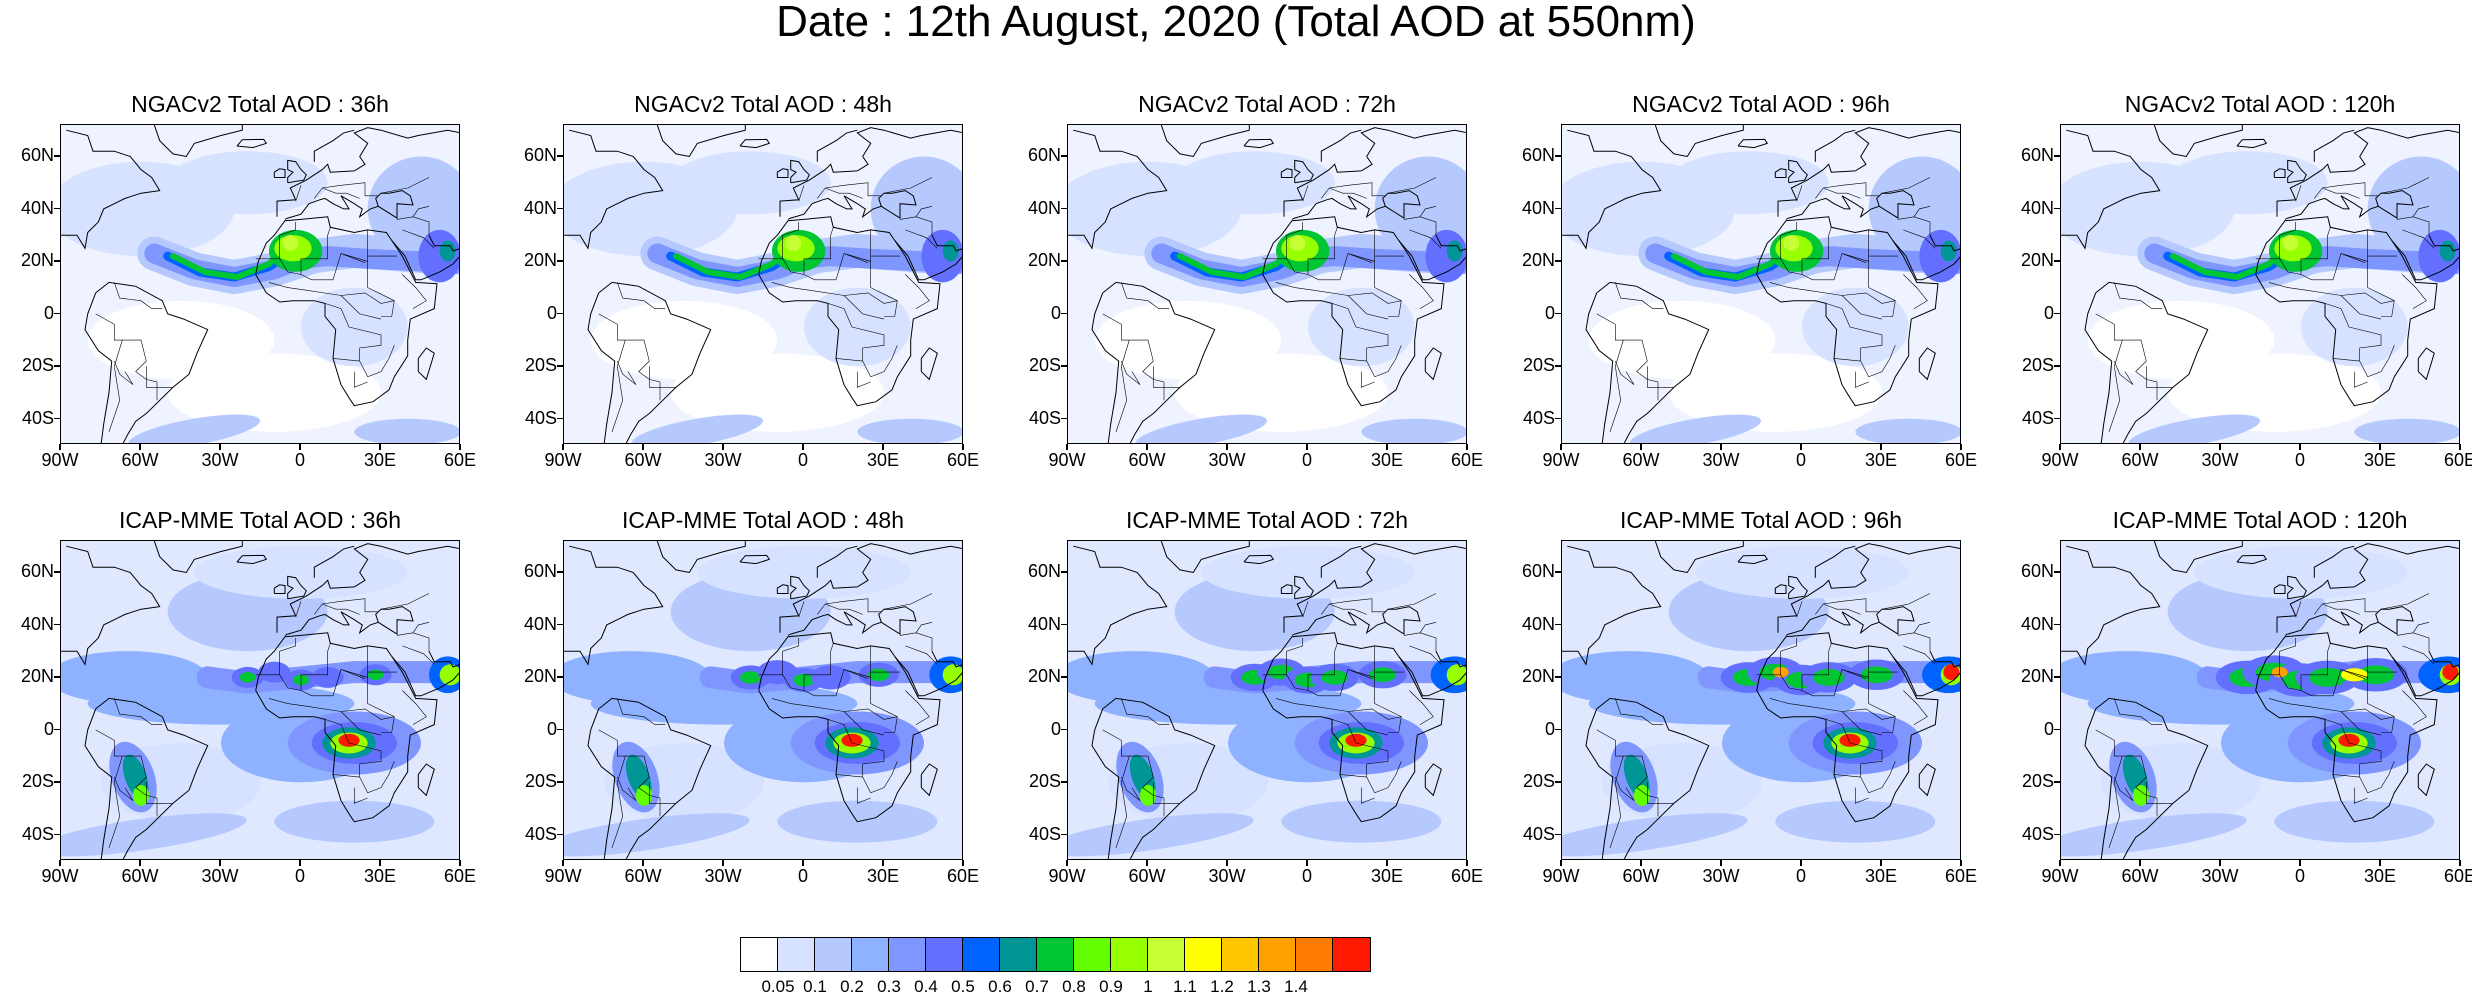 This screenshot has height=996, width=2472. I want to click on panel-title: ICAP-MME Total AOD : 96h, so click(1761, 520).